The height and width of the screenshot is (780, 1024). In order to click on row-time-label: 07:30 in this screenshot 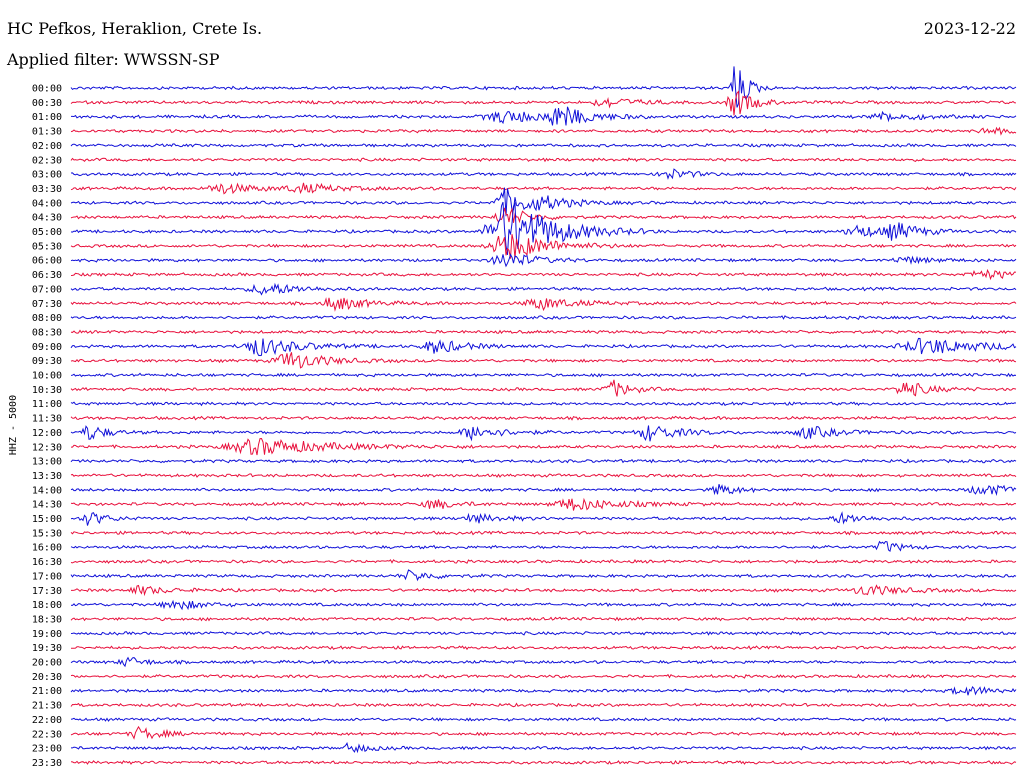, I will do `click(47, 304)`.